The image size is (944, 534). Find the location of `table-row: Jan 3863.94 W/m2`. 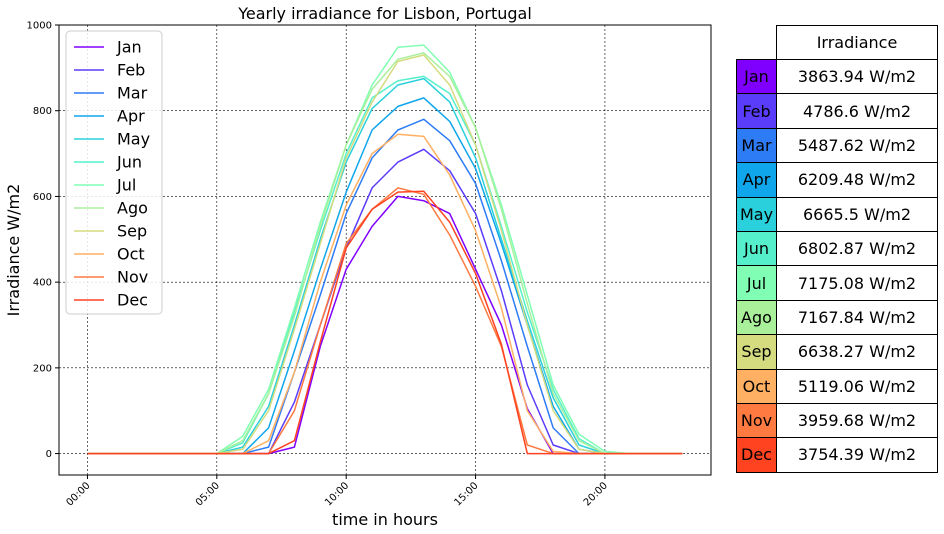

table-row: Jan 3863.94 W/m2 is located at coordinates (837, 76).